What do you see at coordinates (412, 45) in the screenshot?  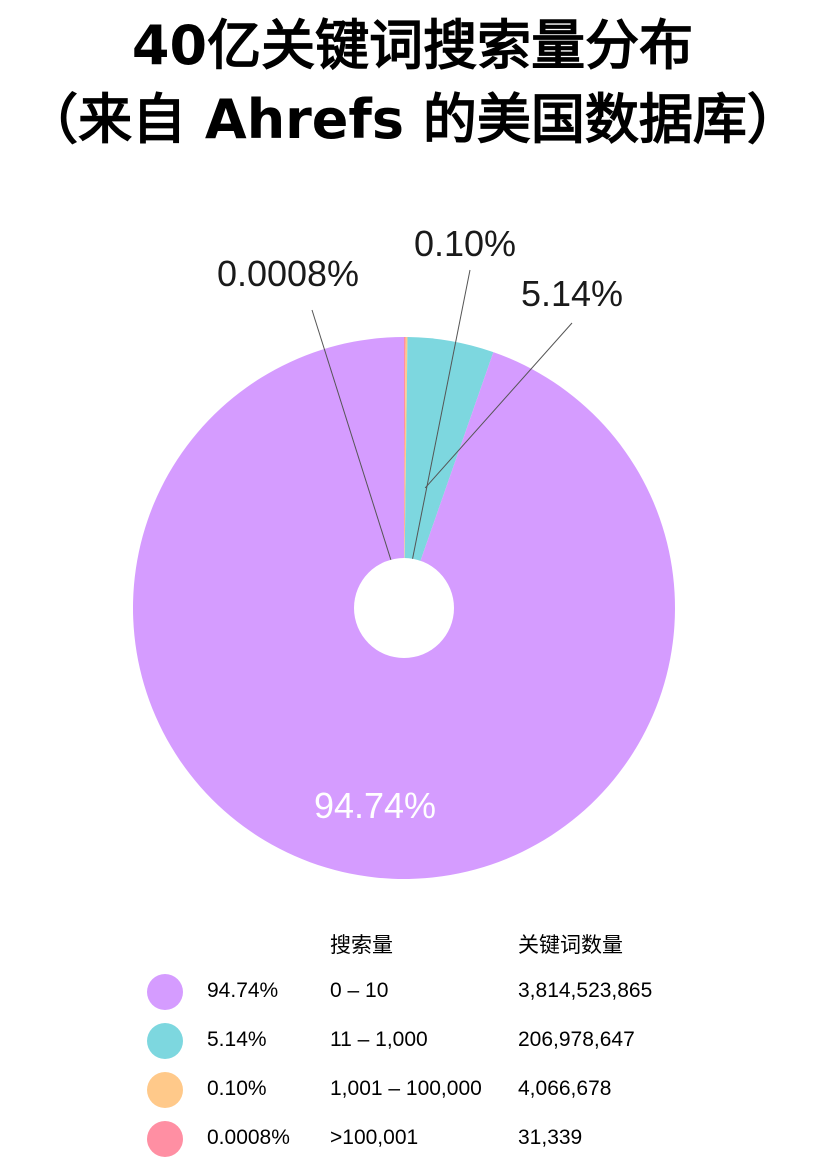 I see `chart-title-line-1: 40亿关键词搜索量分布` at bounding box center [412, 45].